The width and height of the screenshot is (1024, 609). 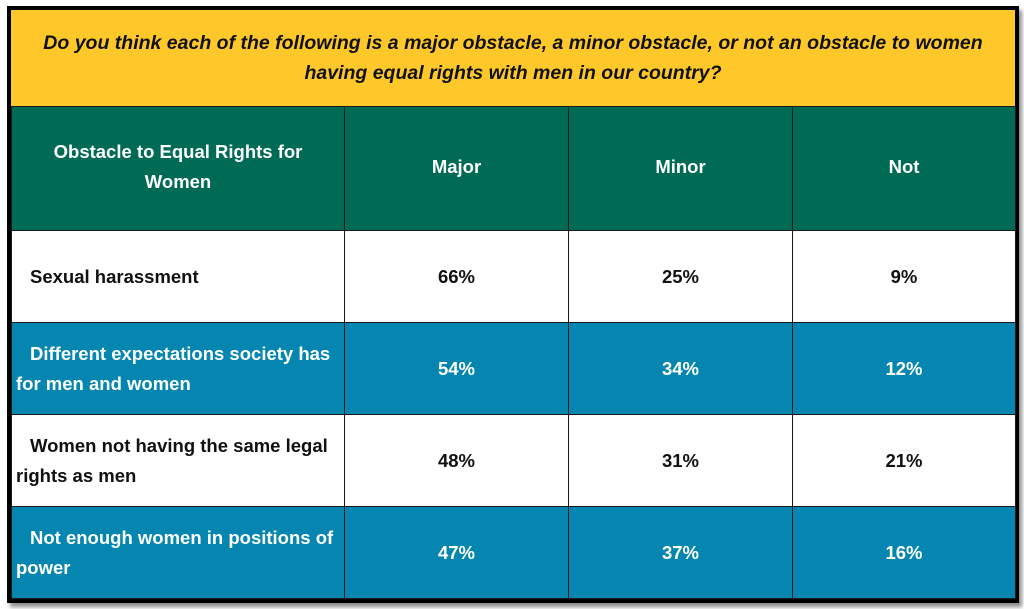 What do you see at coordinates (904, 276) in the screenshot?
I see `cell-not: 9%` at bounding box center [904, 276].